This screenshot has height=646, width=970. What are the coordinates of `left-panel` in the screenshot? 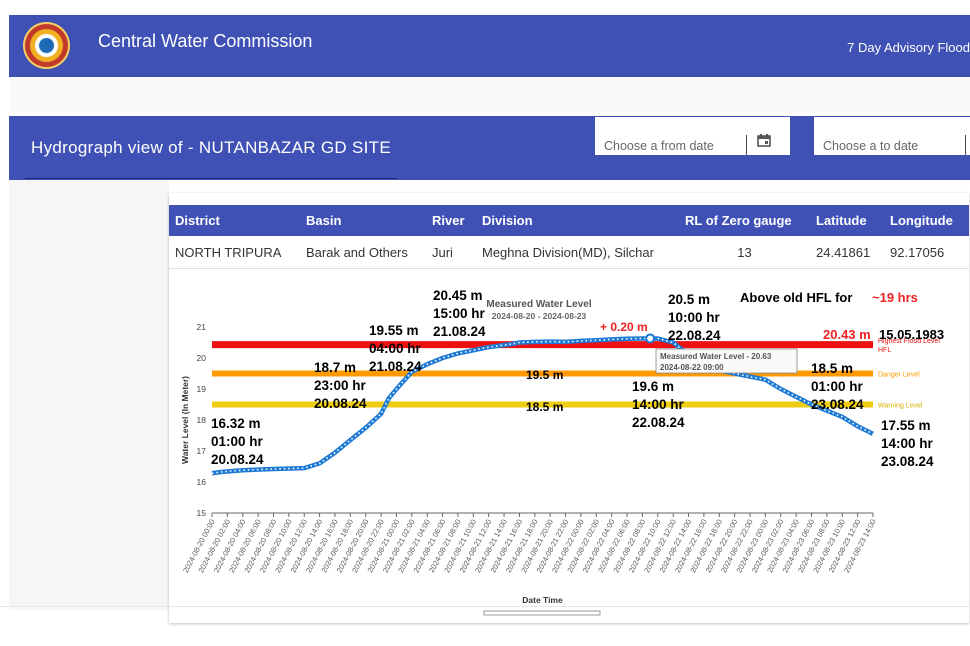 It's located at (89, 395).